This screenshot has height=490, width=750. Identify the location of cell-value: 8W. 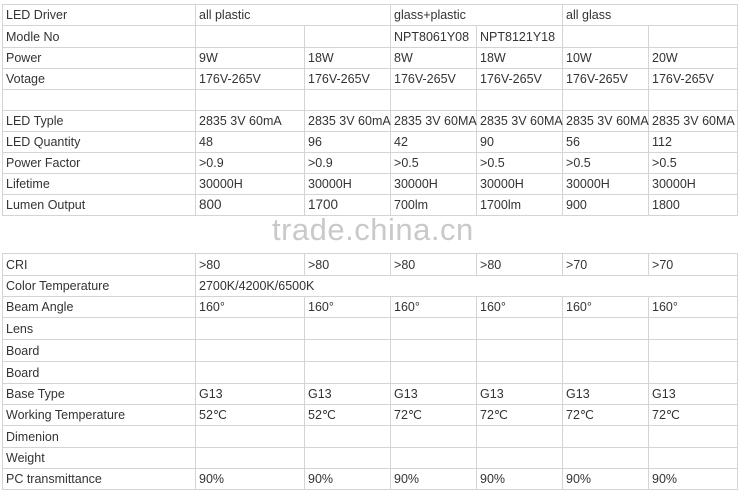
(434, 58).